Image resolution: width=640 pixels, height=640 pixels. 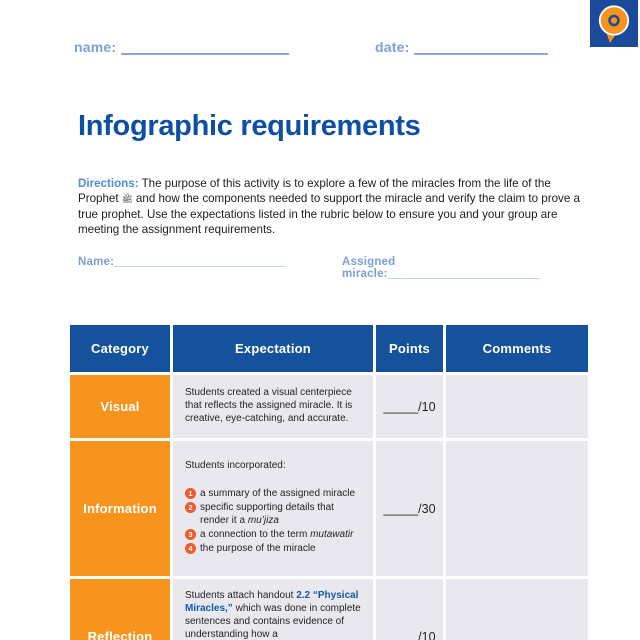 I want to click on handout-reference-text: 2.2 “Physical Miracles,”, so click(x=272, y=602).